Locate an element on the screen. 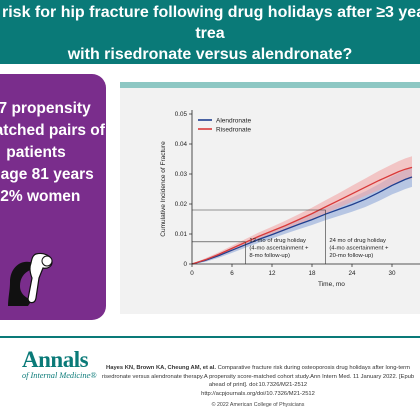 The image size is (420, 420). series-0-line is located at coordinates (302, 220).